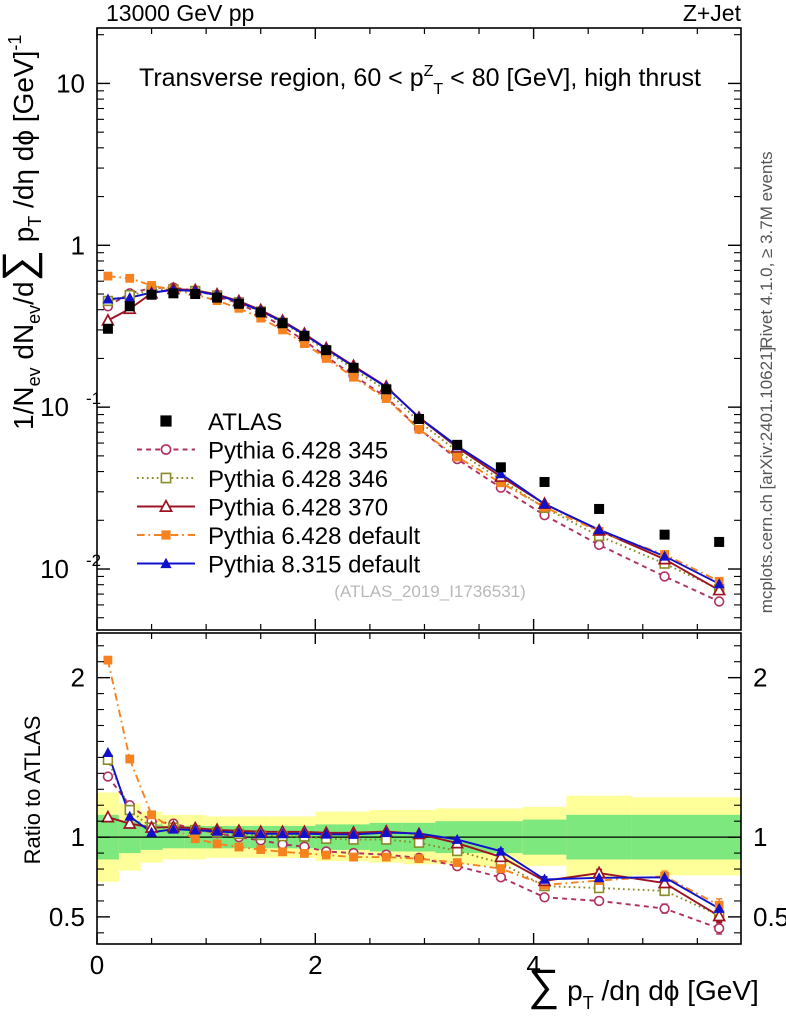  Describe the element at coordinates (32, 790) in the screenshot. I see `y-axis-label-ratio: Ratio to ATLAS` at that location.